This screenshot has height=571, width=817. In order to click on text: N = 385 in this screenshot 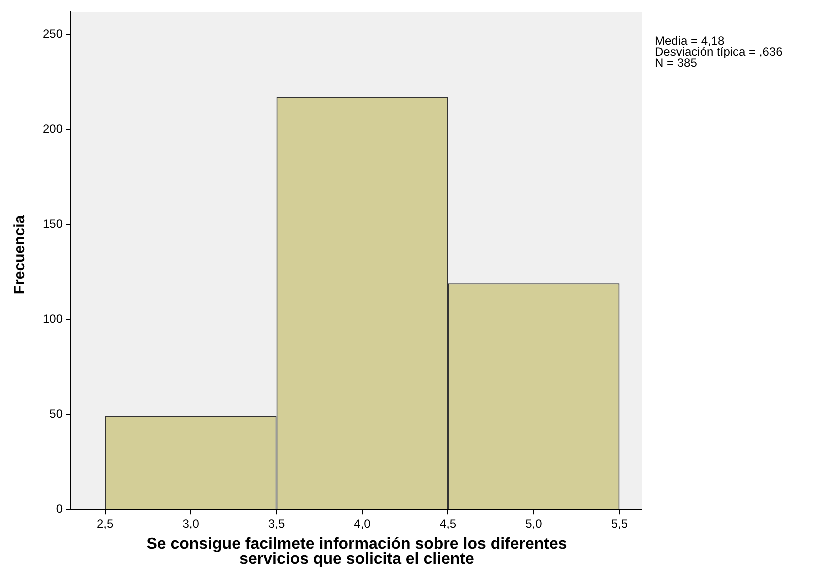, I will do `click(676, 63)`.